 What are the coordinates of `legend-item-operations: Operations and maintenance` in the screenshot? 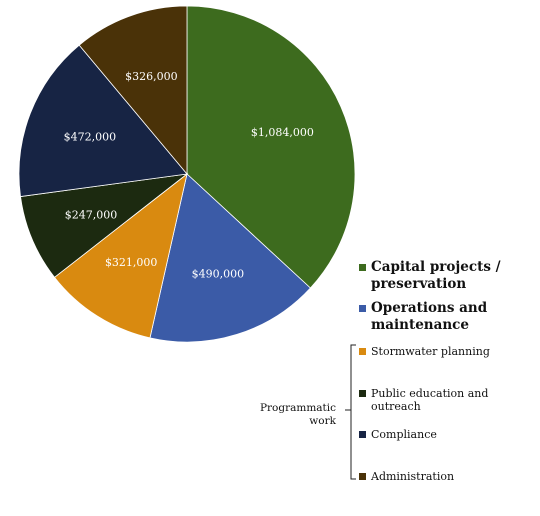 It's located at (423, 317).